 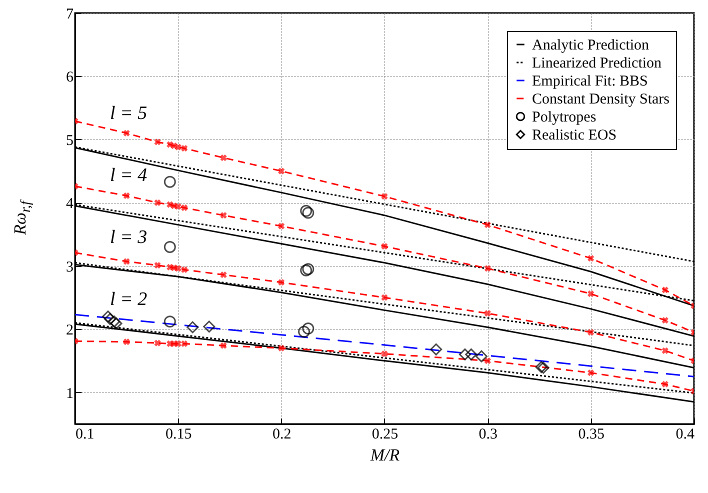 What do you see at coordinates (85, 434) in the screenshot?
I see `x-tick-label: 0.1` at bounding box center [85, 434].